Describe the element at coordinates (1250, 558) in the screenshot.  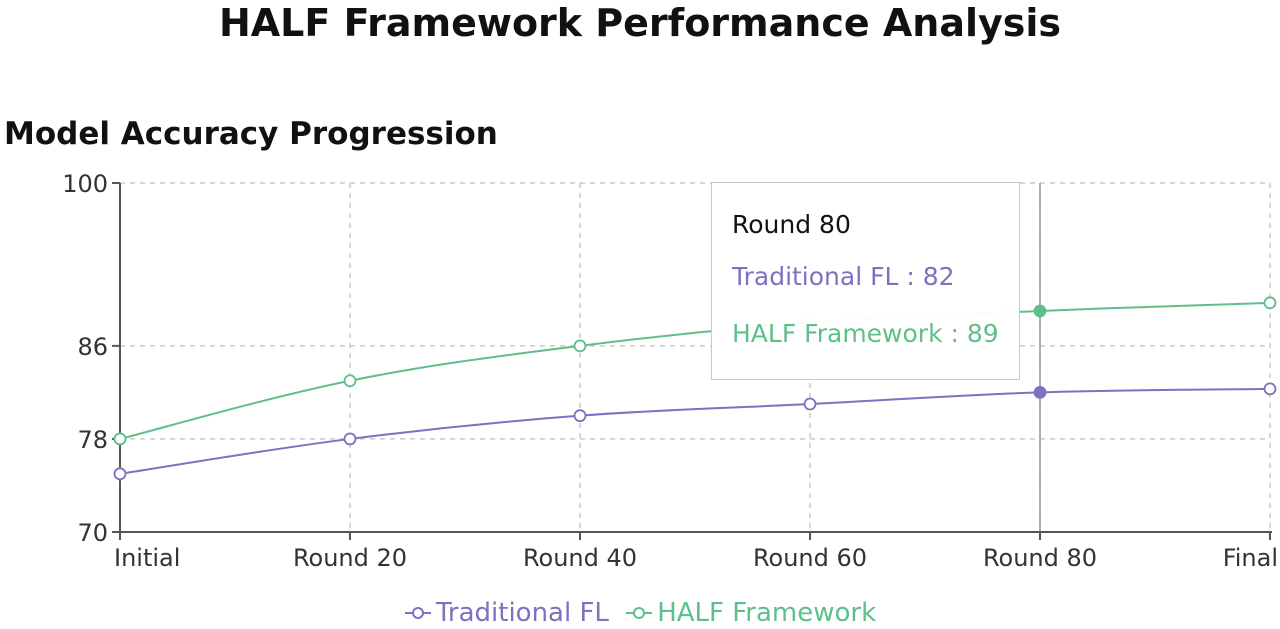
I see `x-tick-label: Final` at that location.